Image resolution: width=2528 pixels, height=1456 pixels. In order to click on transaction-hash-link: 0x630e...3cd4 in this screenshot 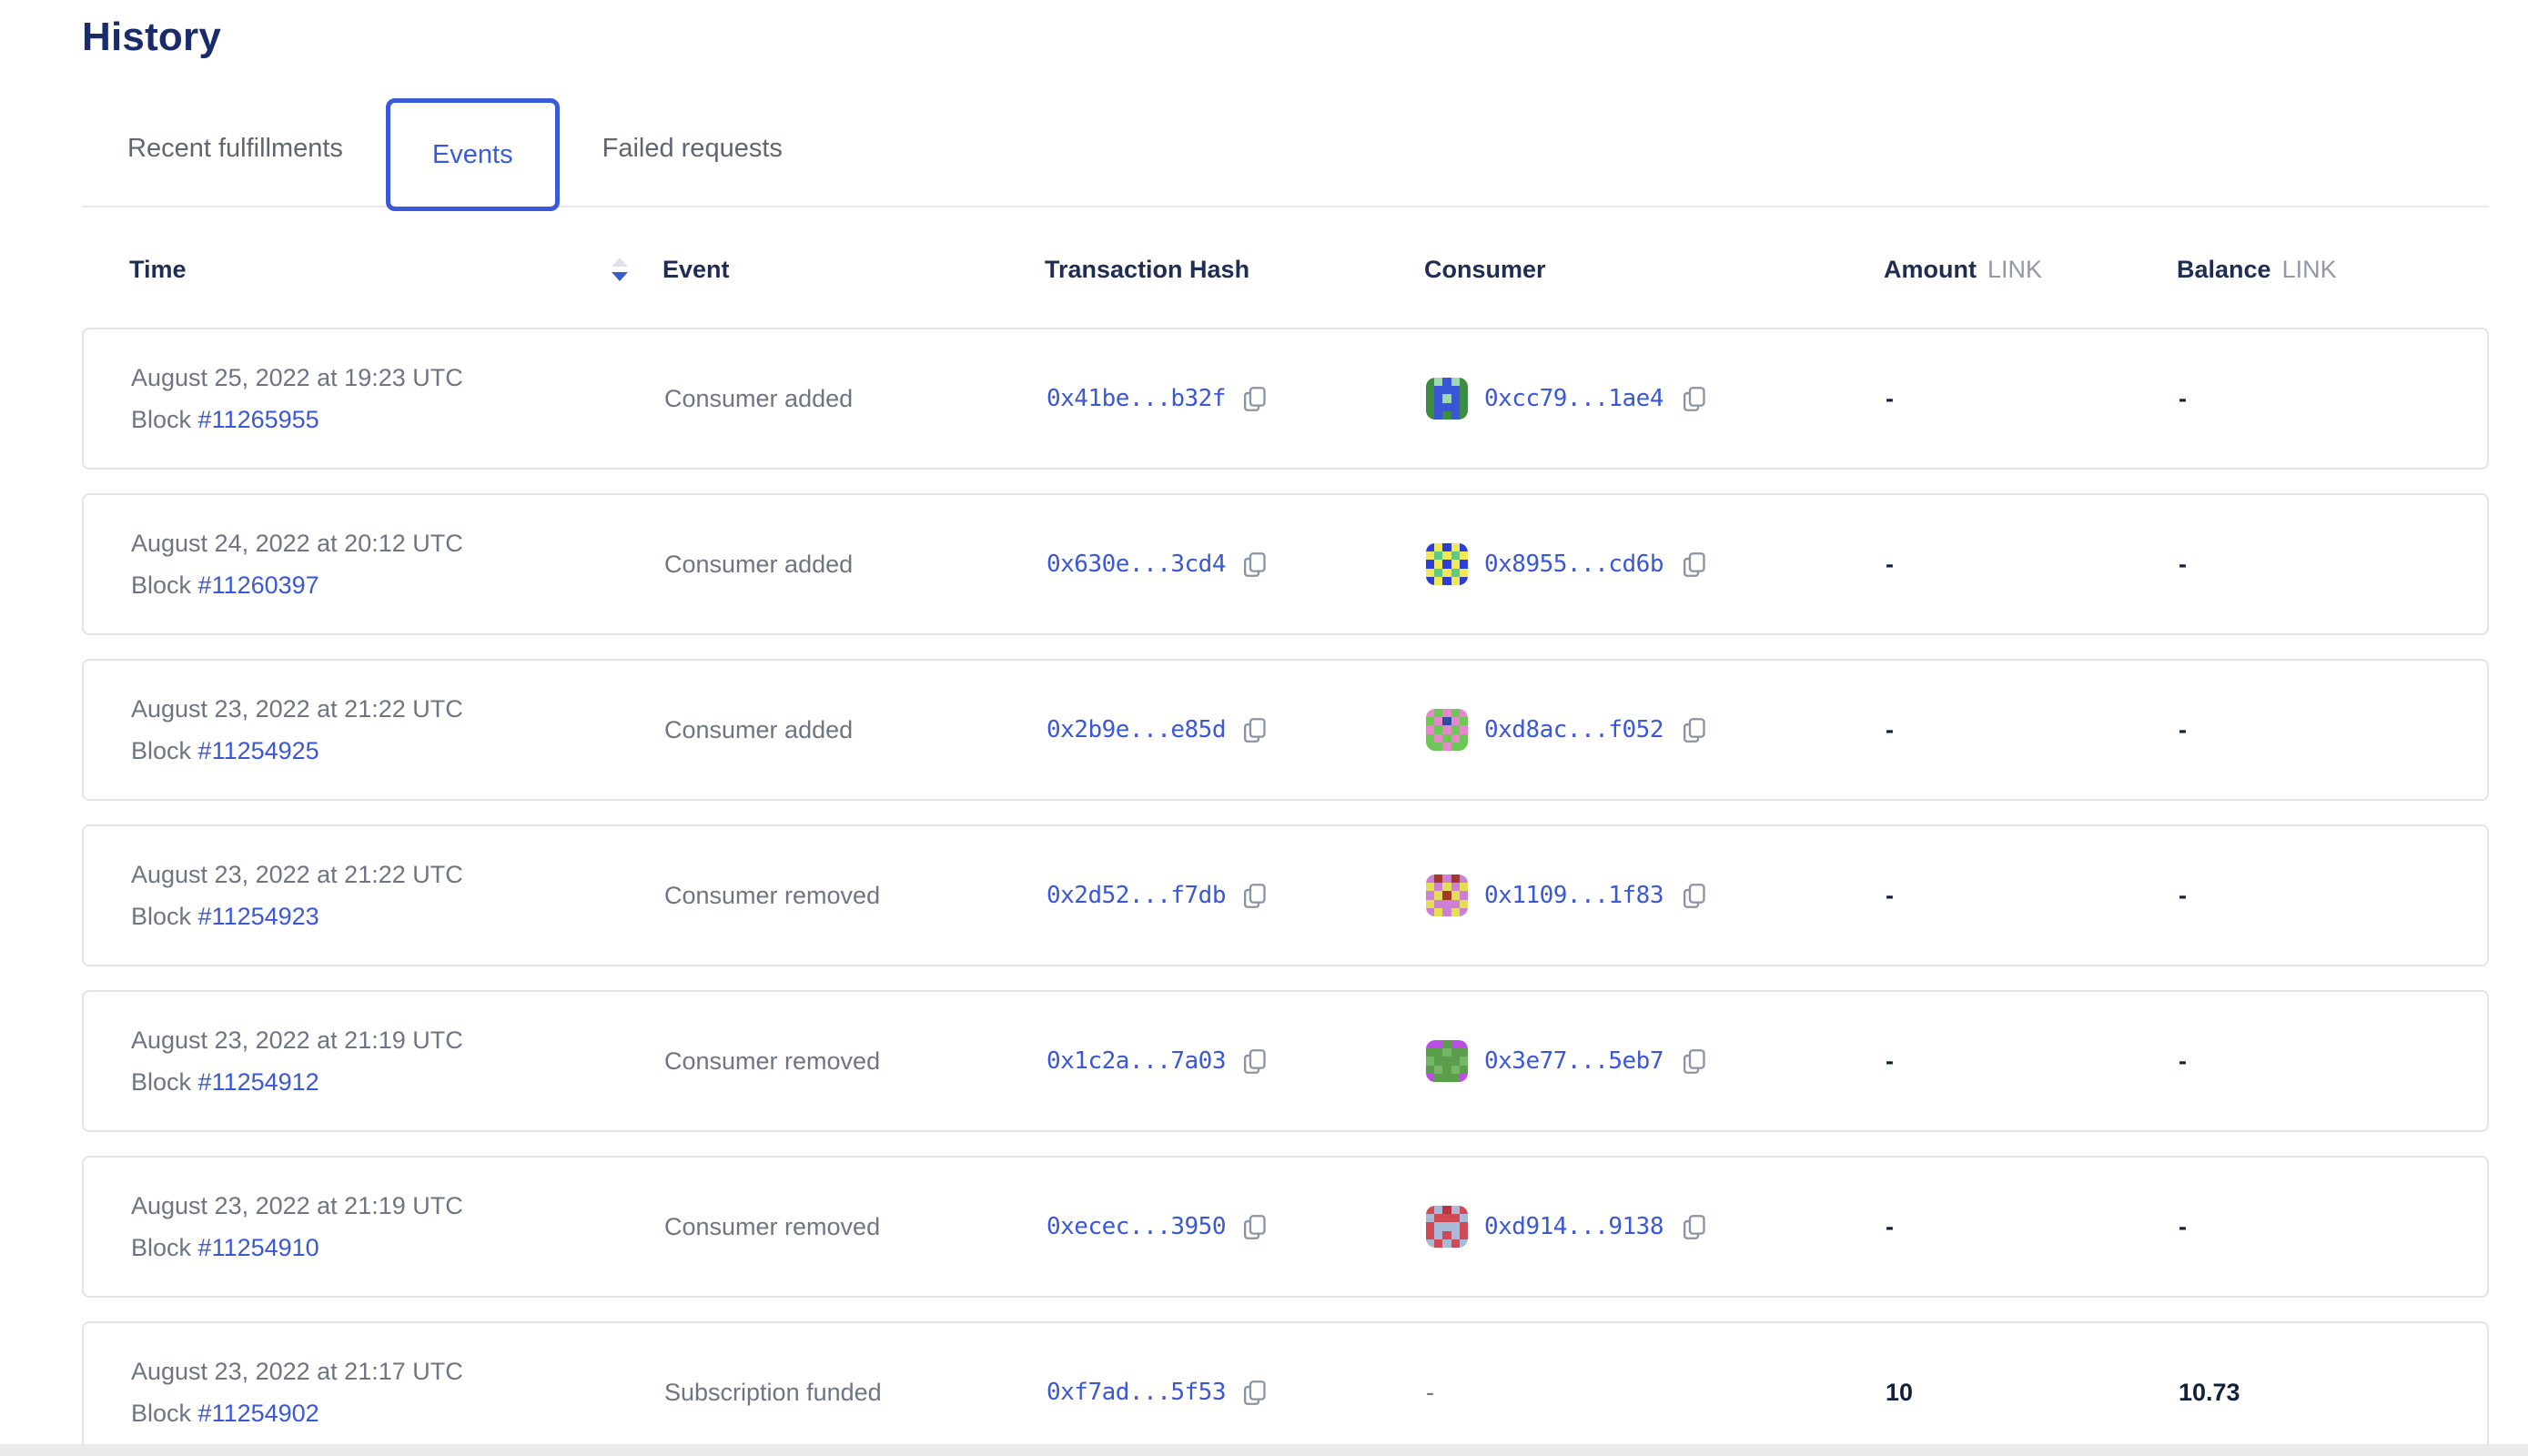, I will do `click(1137, 565)`.